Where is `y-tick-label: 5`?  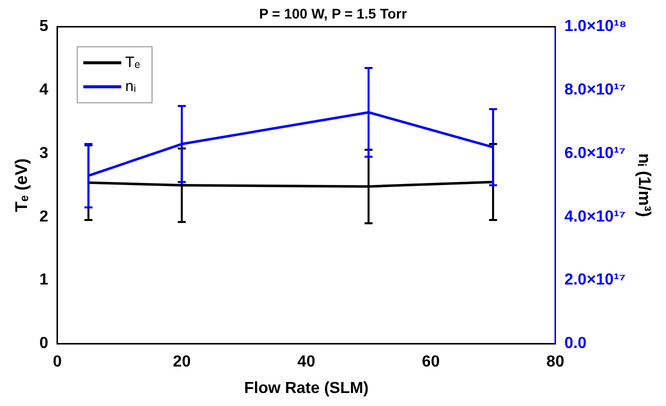
y-tick-label: 5 is located at coordinates (43, 27).